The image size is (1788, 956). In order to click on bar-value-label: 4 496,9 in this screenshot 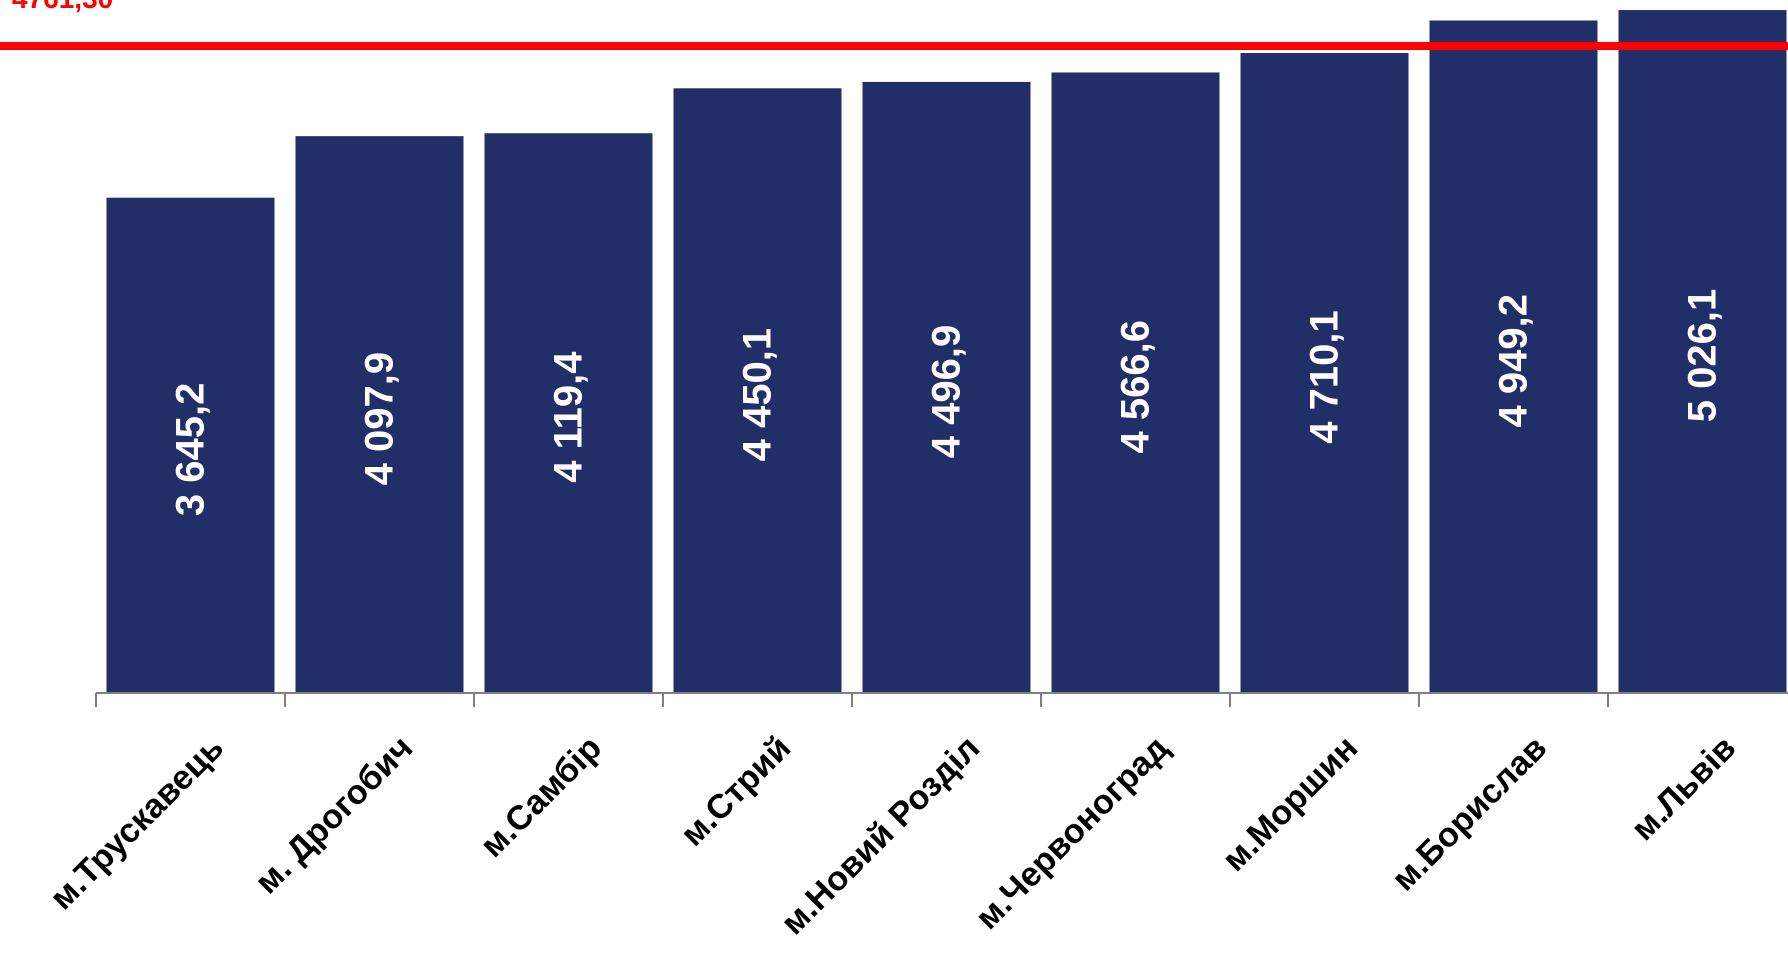, I will do `click(947, 391)`.